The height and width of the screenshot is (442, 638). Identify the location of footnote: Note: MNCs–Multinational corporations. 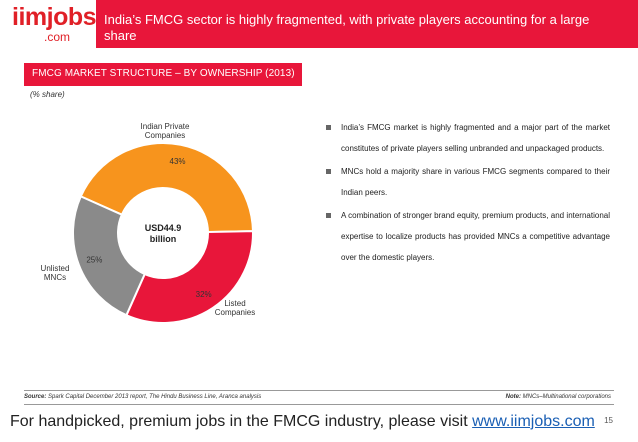
(558, 397).